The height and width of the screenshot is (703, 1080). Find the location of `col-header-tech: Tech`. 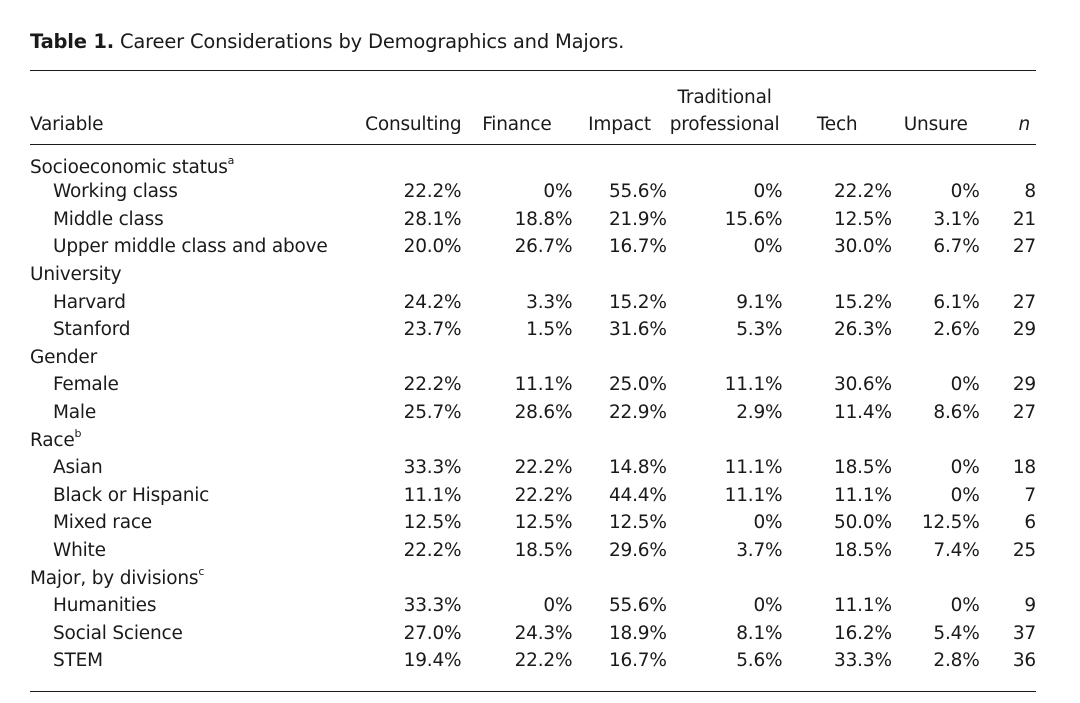

col-header-tech: Tech is located at coordinates (837, 124).